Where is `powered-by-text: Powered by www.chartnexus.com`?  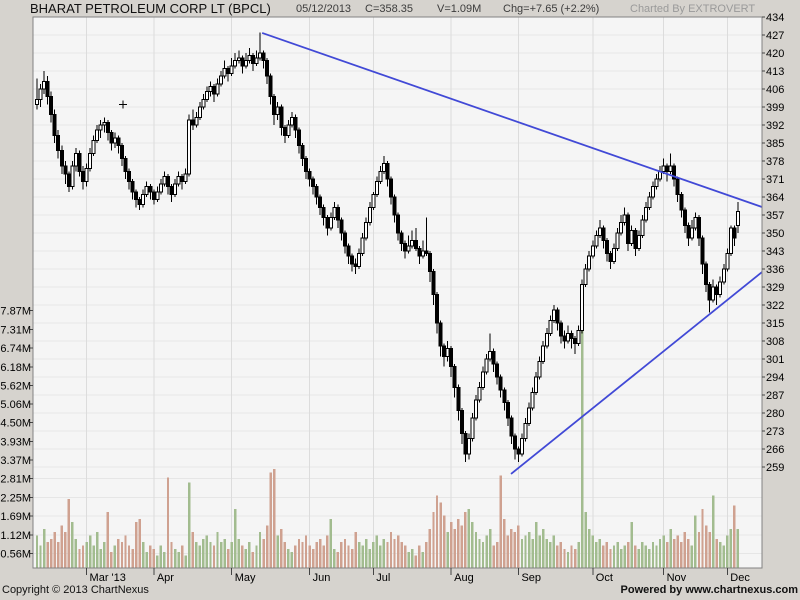
powered-by-text: Powered by www.chartnexus.com is located at coordinates (709, 590).